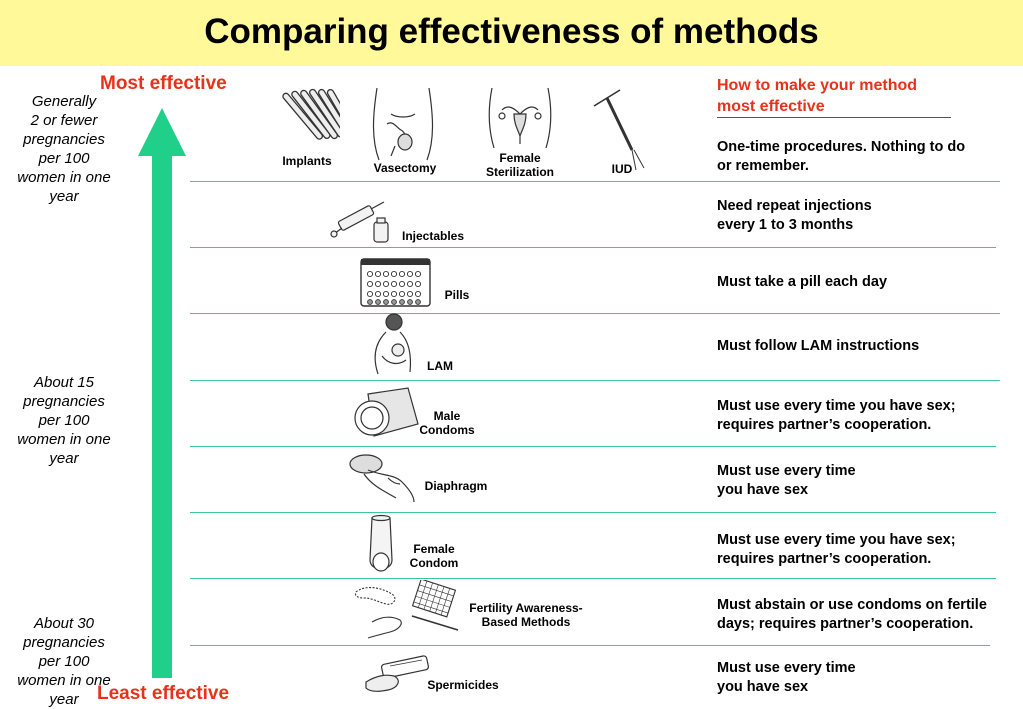  I want to click on fertility-awareness-icon, so click(406, 609).